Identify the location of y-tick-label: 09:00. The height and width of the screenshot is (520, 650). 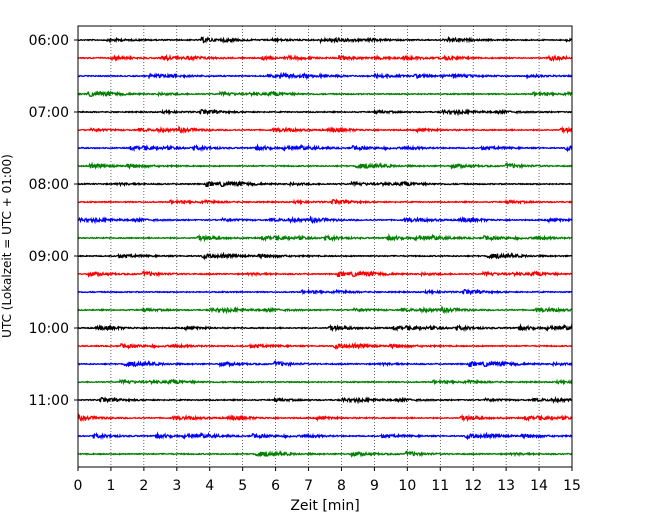
(49, 257).